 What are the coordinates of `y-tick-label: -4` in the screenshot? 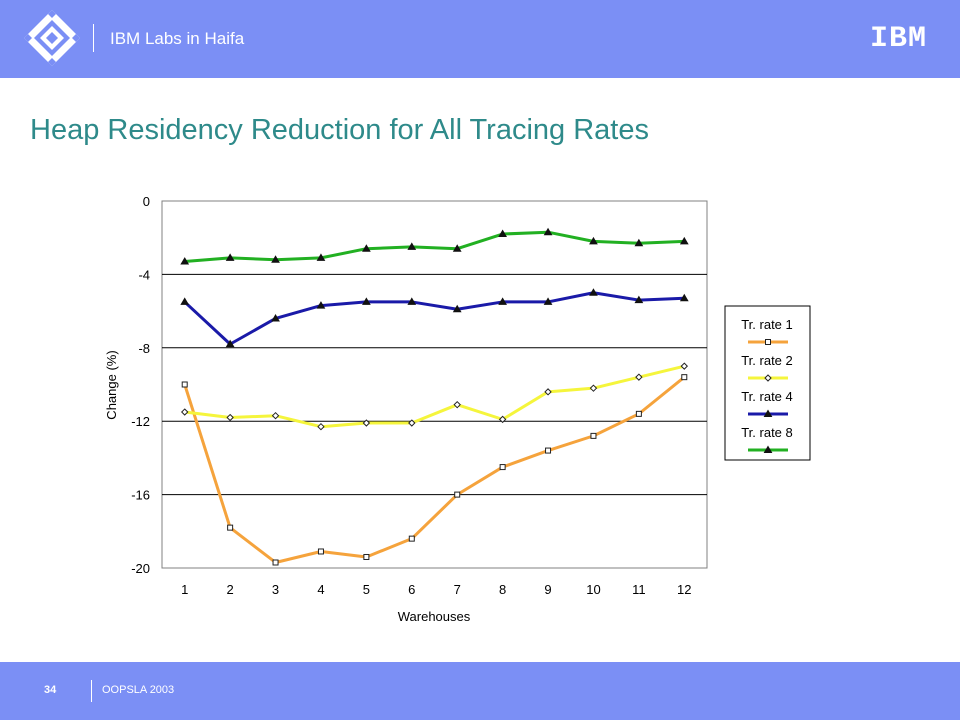 It's located at (144, 274).